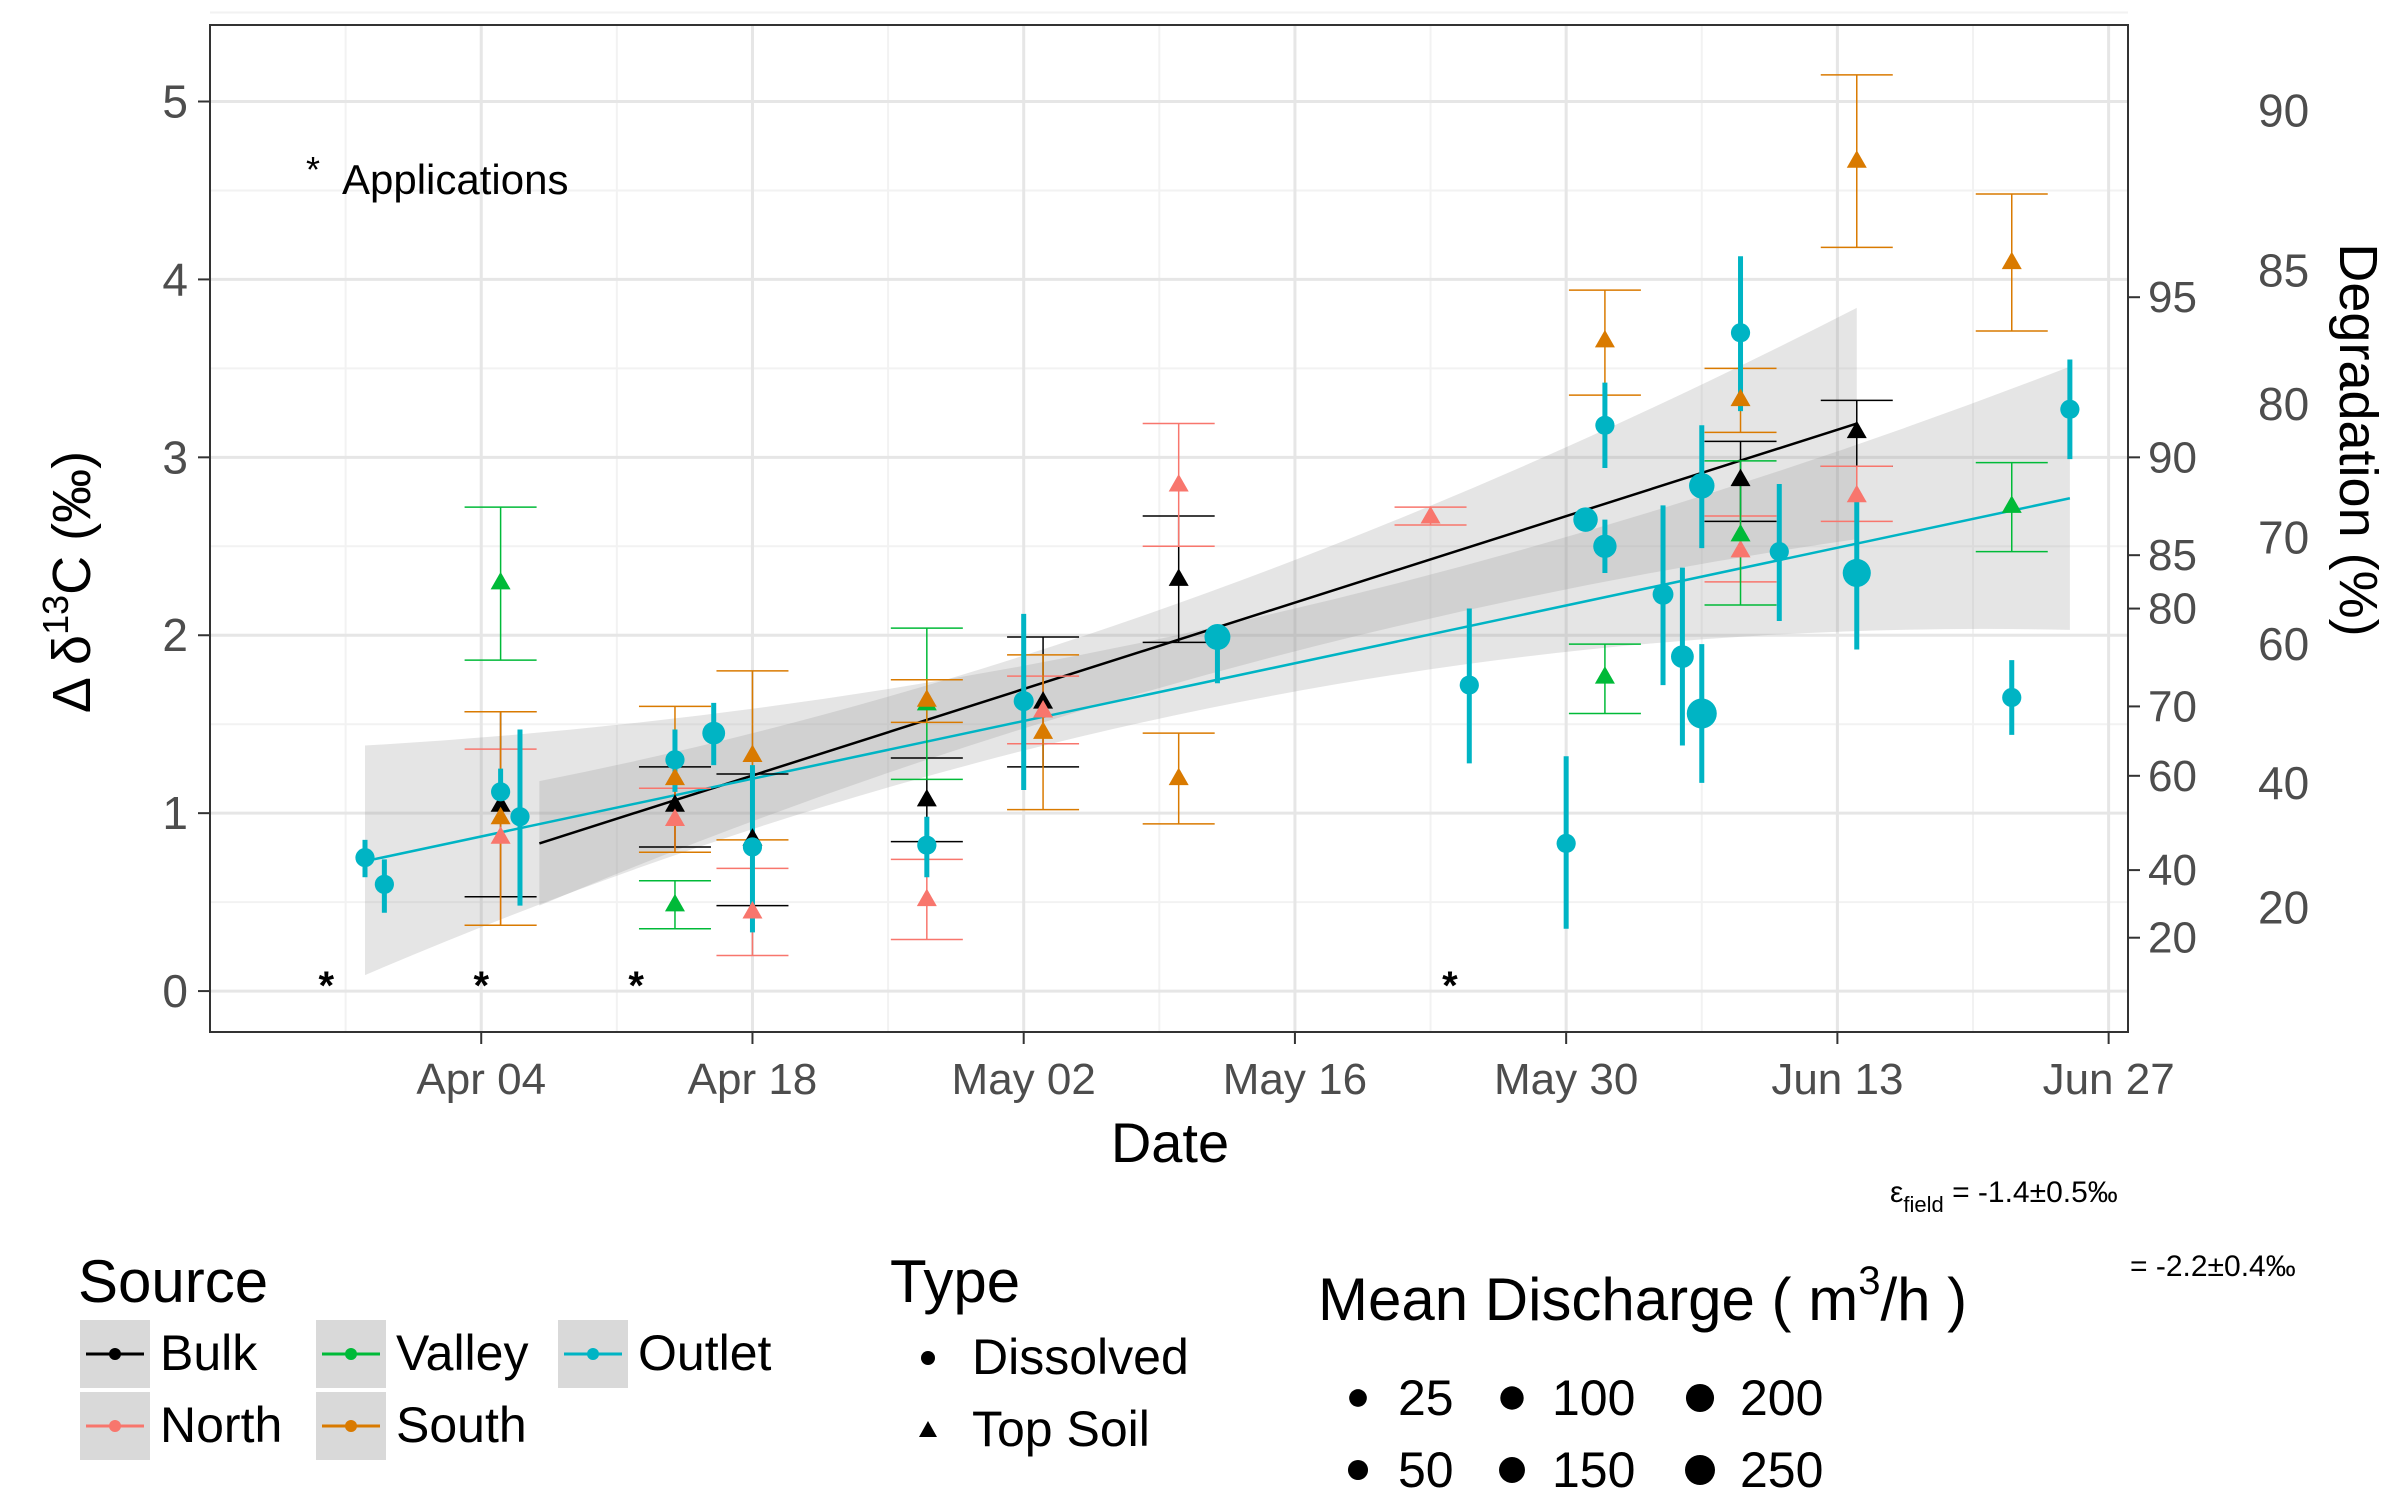  I want to click on x-tick-label: May 02, so click(1024, 1079).